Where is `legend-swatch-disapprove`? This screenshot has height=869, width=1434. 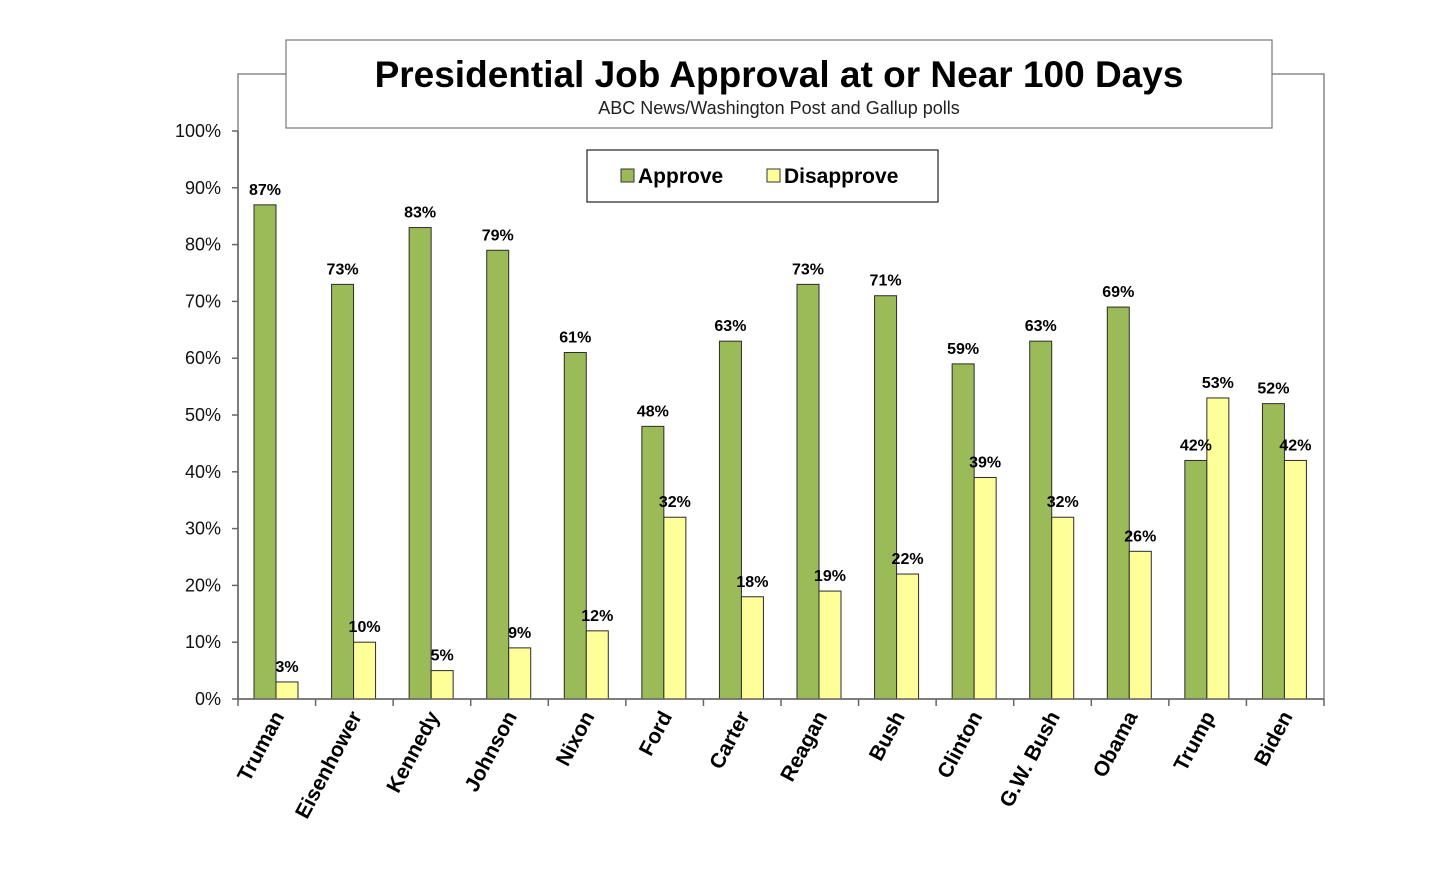 legend-swatch-disapprove is located at coordinates (773, 175).